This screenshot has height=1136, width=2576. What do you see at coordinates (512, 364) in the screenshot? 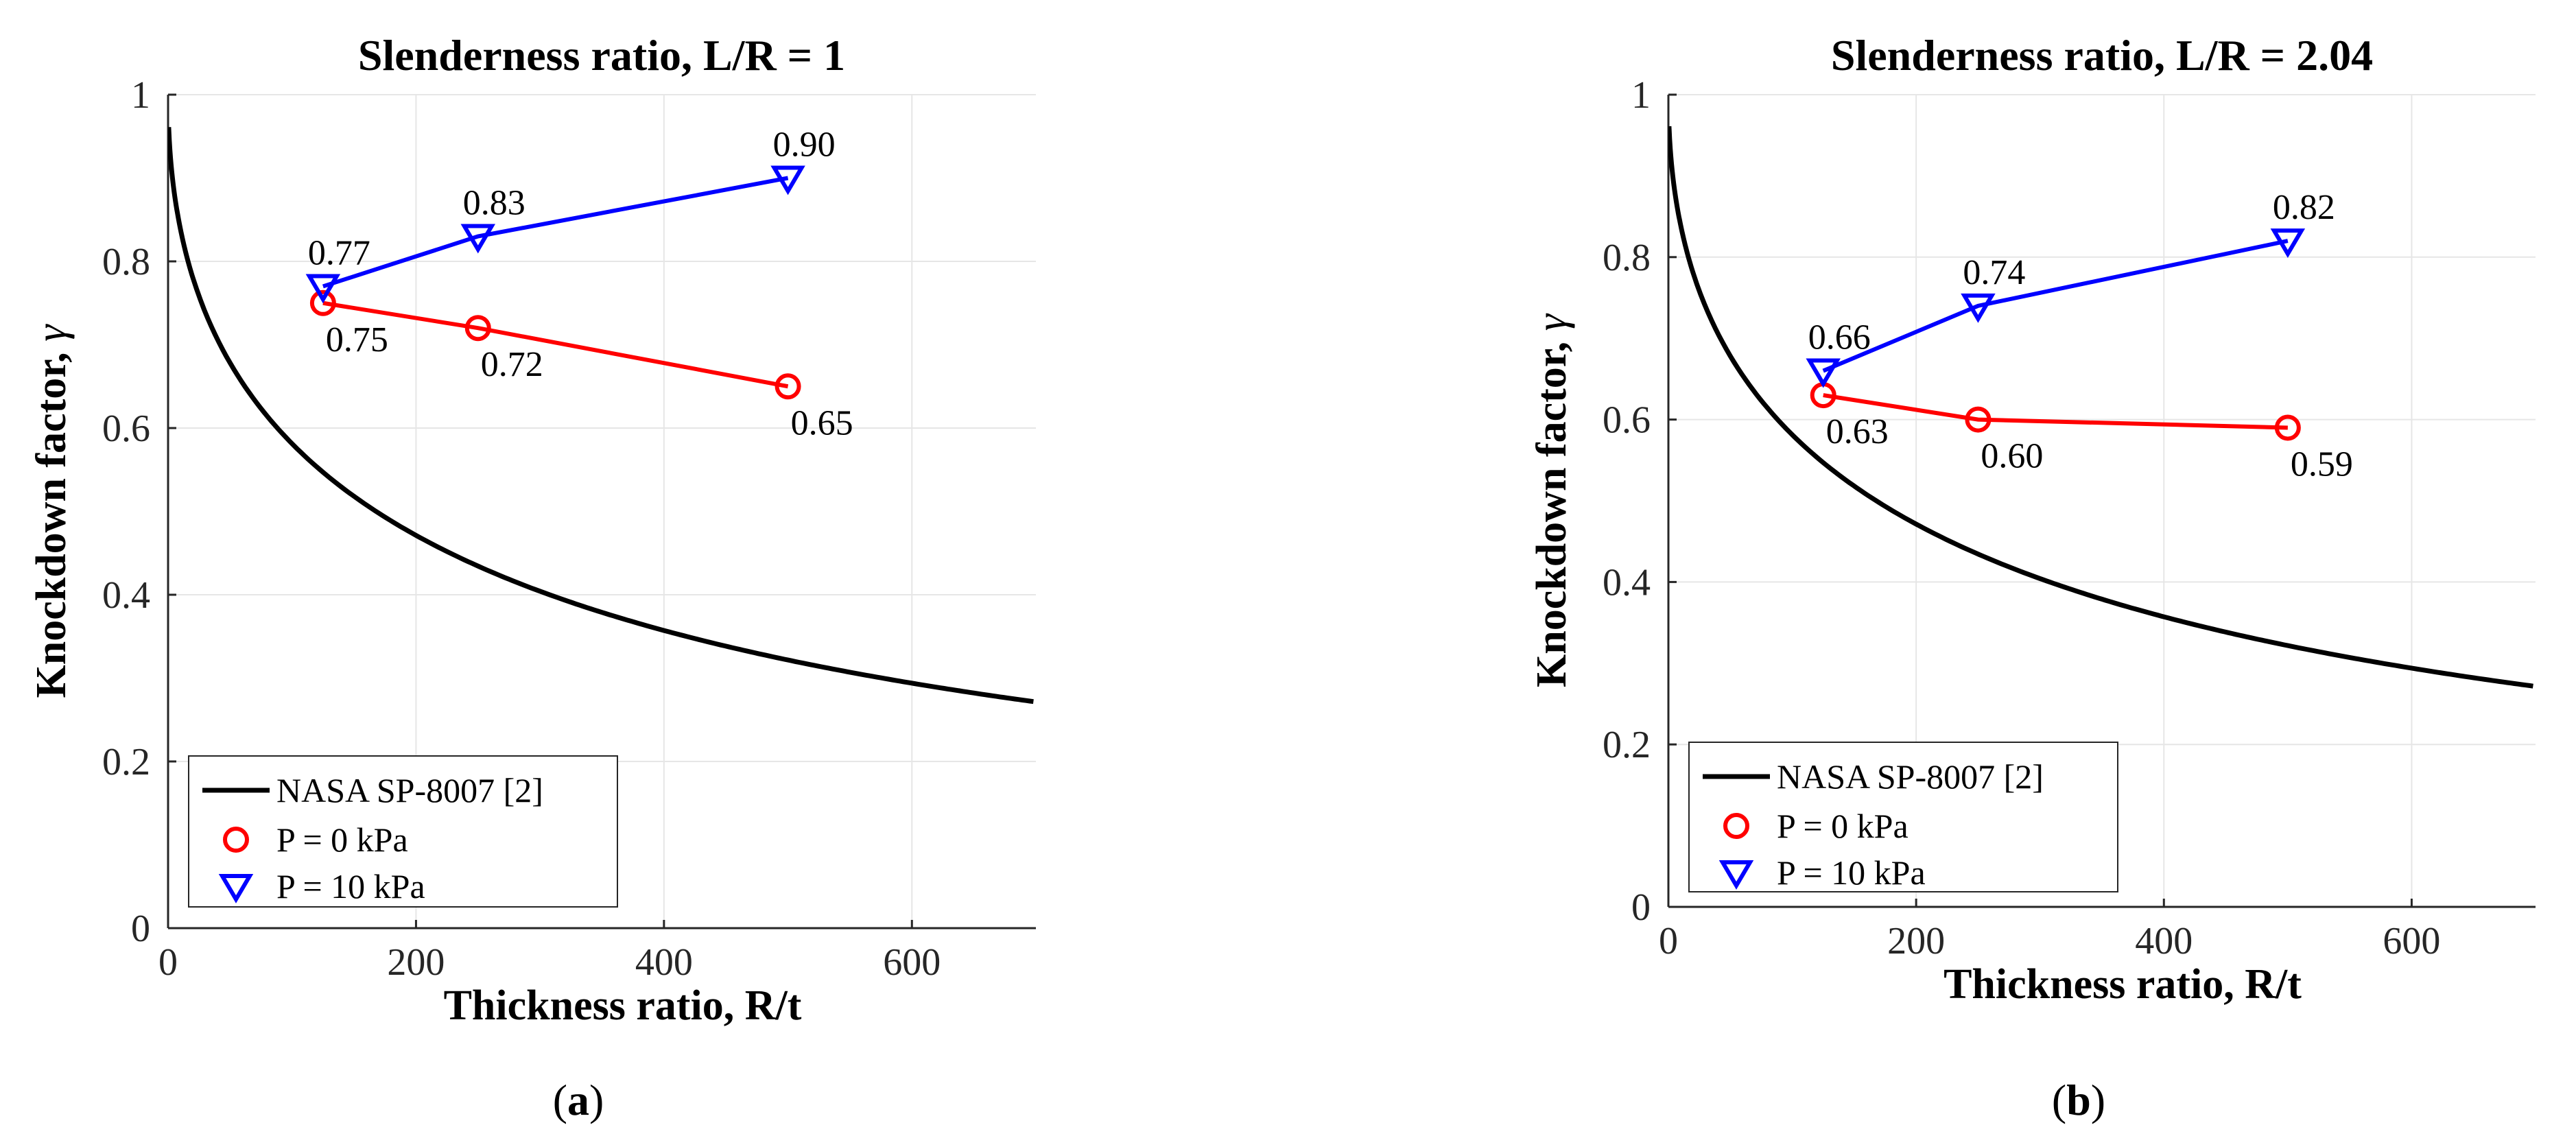
I see `p0-data-label: 0.72` at bounding box center [512, 364].